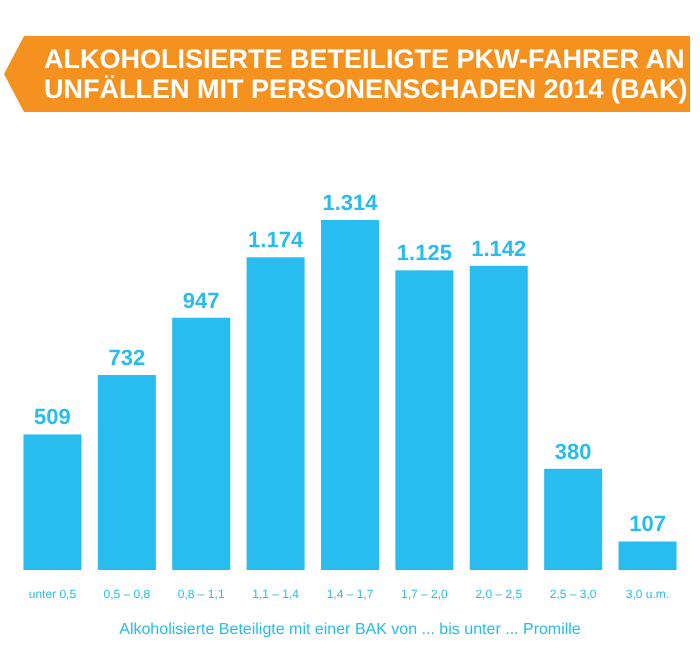 Image resolution: width=700 pixels, height=658 pixels. I want to click on data-label: 1.174, so click(276, 241).